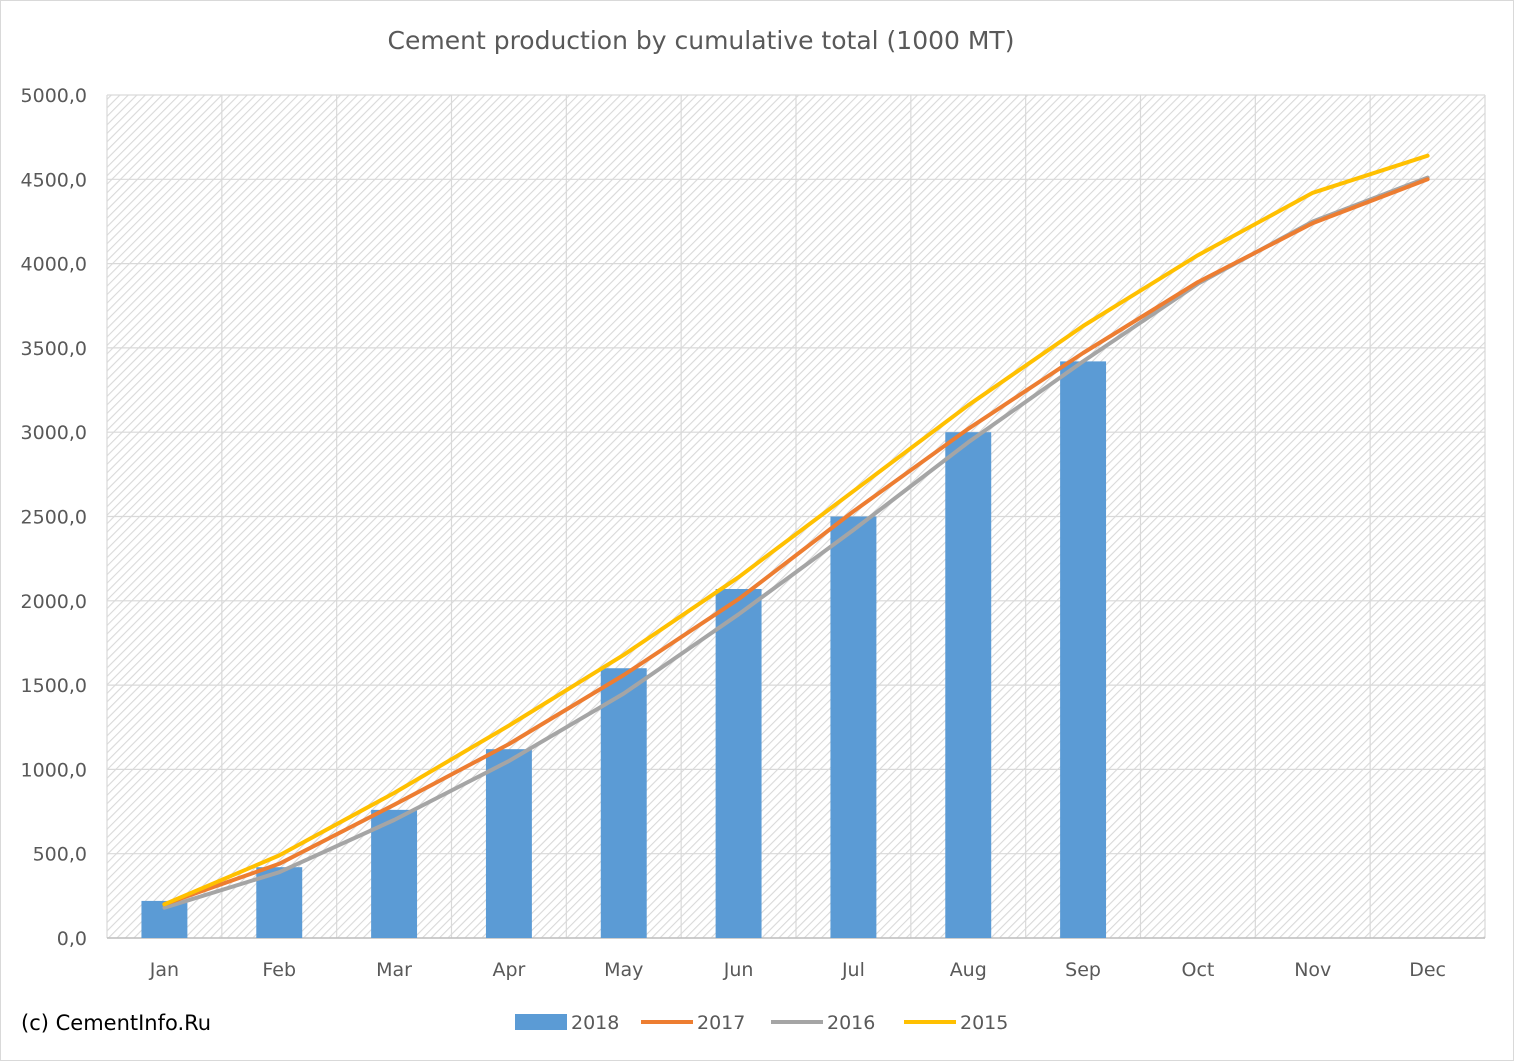  What do you see at coordinates (1083, 970) in the screenshot?
I see `x-tick-label: Sep` at bounding box center [1083, 970].